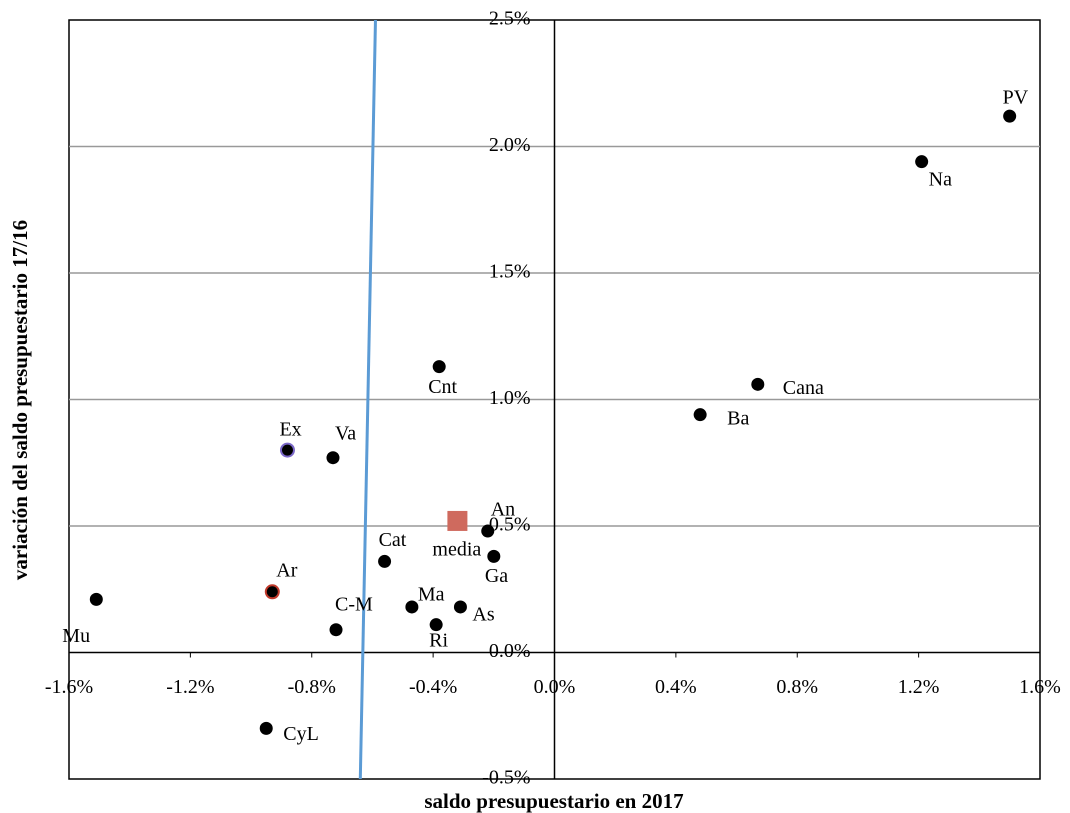 The width and height of the screenshot is (1070, 813). Describe the element at coordinates (433, 687) in the screenshot. I see `x-tick-label: -0.4%` at that location.